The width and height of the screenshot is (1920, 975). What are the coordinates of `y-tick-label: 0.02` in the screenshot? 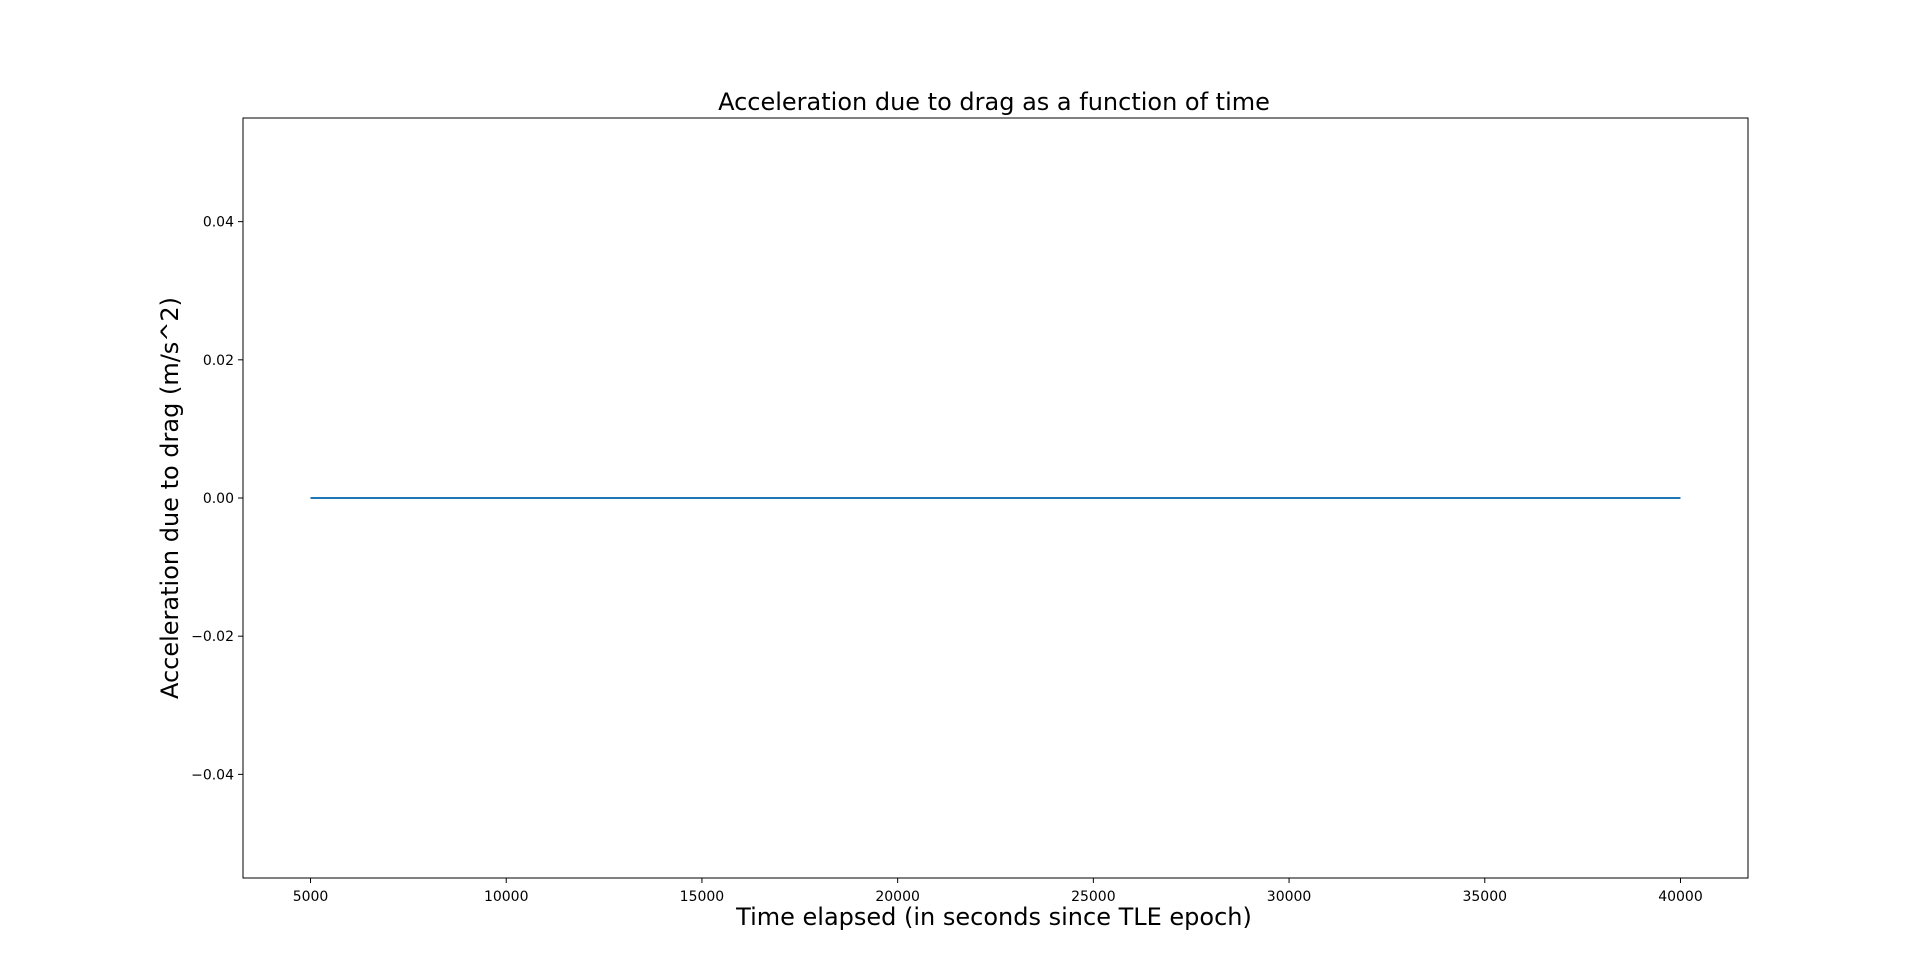 It's located at (218, 361).